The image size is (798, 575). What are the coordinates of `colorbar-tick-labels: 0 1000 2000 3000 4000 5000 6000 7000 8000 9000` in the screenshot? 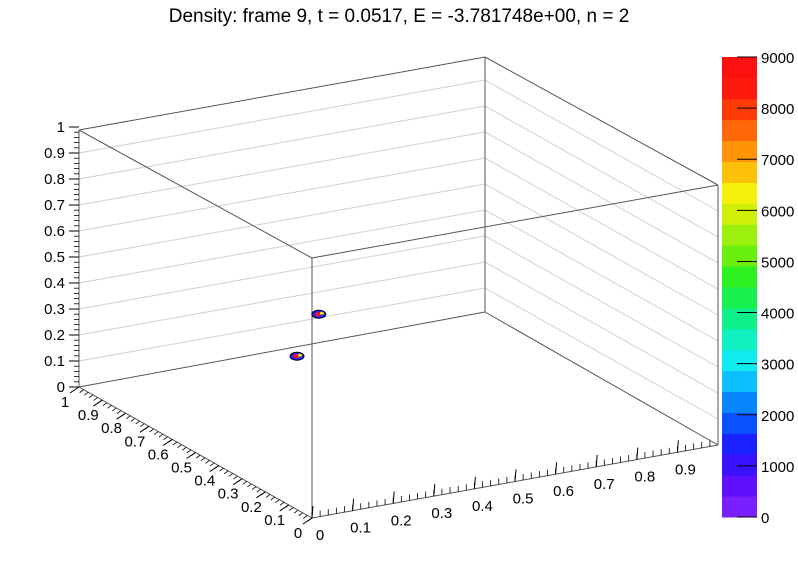 It's located at (777, 288).